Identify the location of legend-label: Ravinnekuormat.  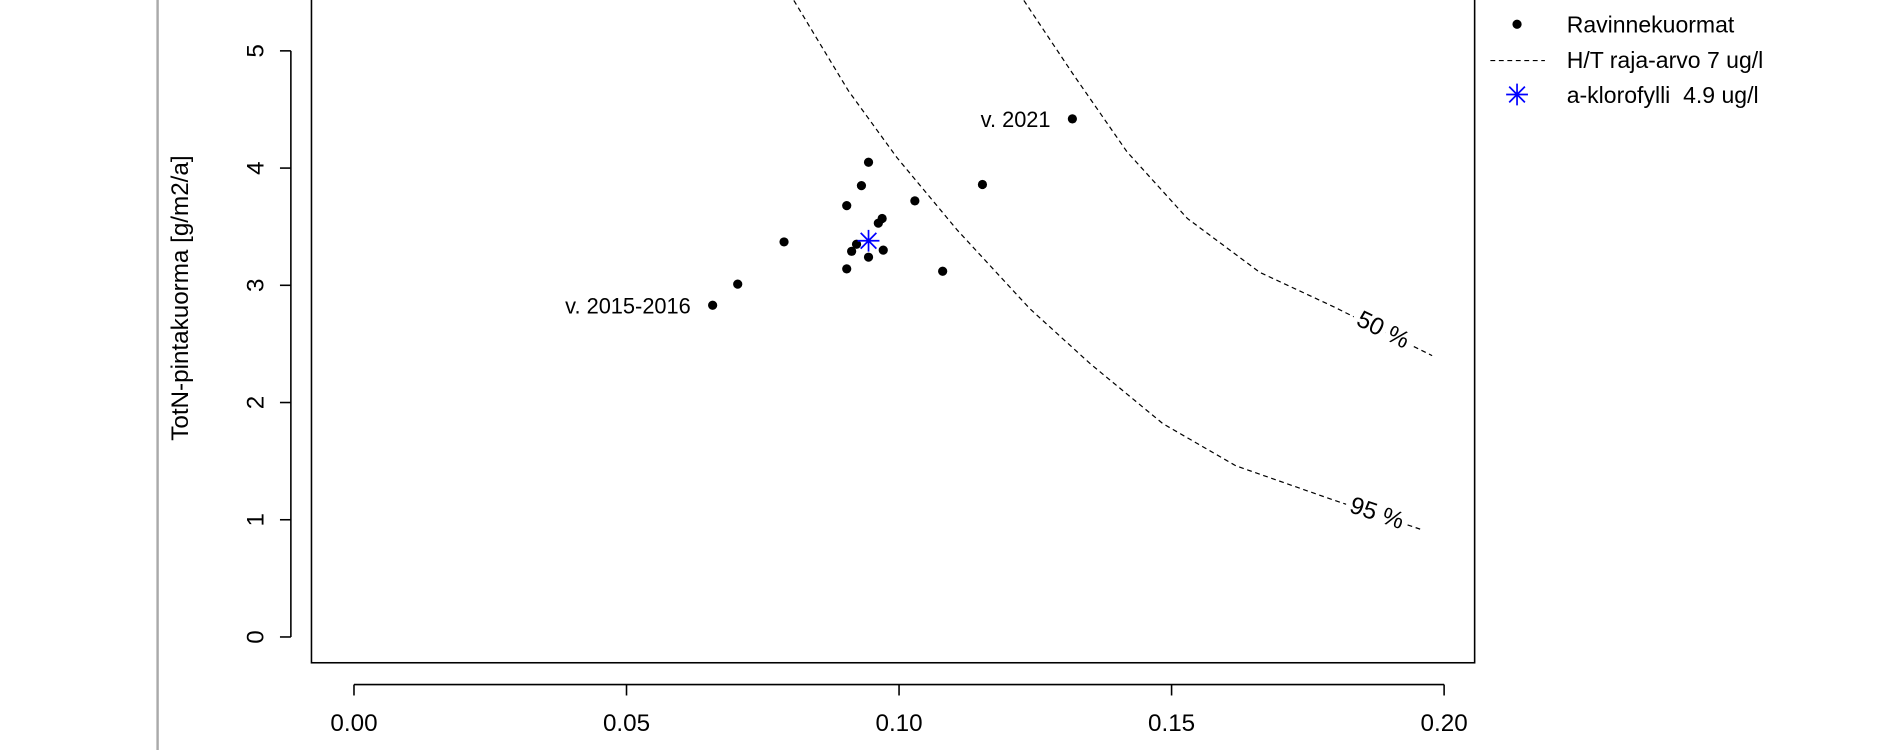
(1651, 25).